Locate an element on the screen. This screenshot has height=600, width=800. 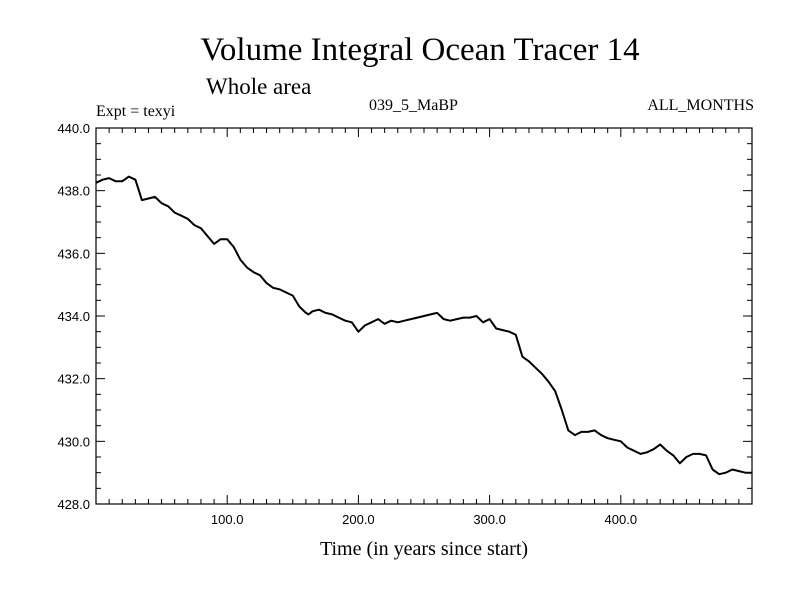
y-tick-label: 436.0 is located at coordinates (73, 253).